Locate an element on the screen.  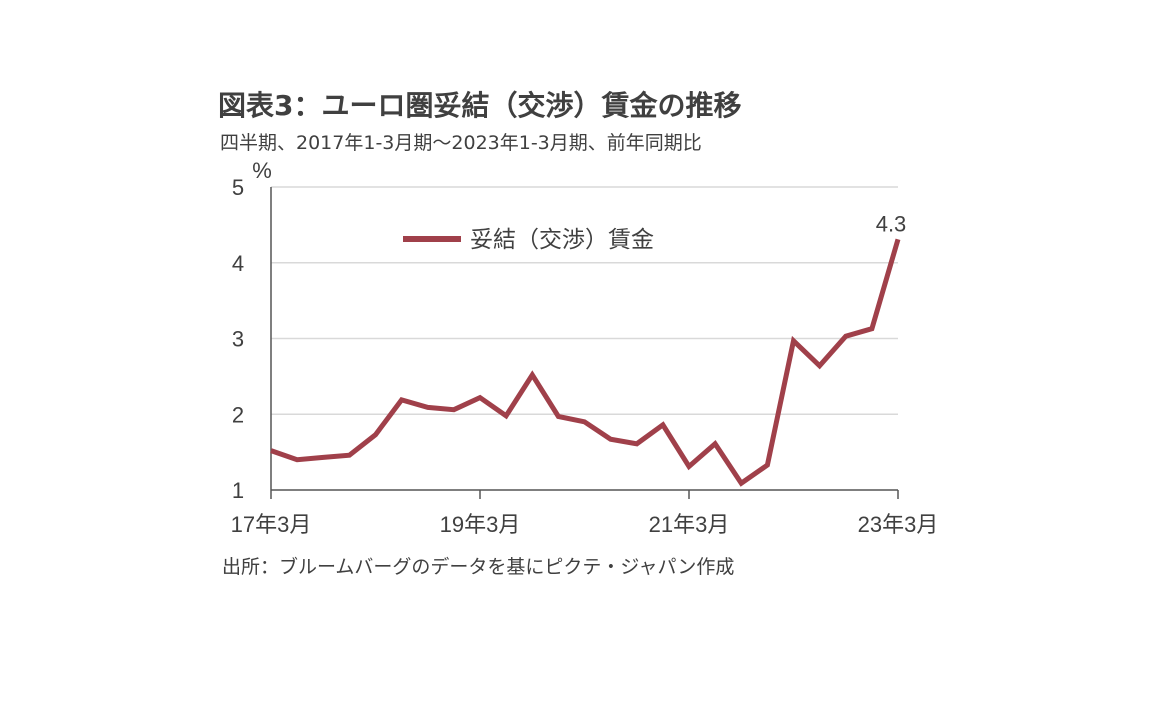
y-tick-label-5: 5 is located at coordinates (238, 187).